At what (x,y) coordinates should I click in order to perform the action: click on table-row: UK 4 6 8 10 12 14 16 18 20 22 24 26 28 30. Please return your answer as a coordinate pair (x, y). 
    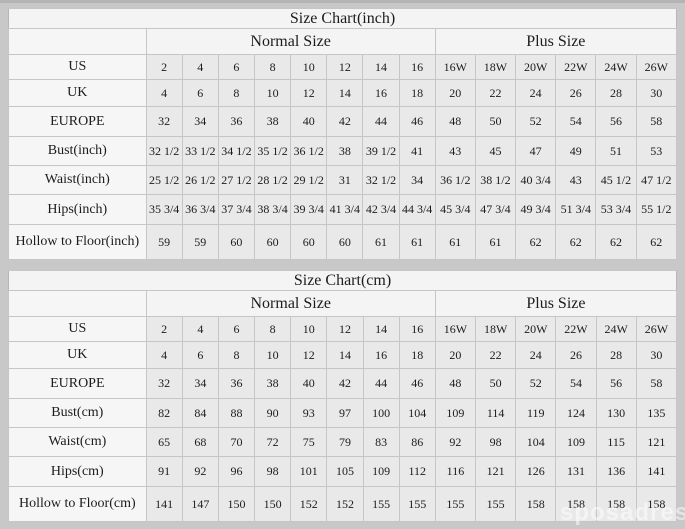
    Looking at the image, I should click on (343, 355).